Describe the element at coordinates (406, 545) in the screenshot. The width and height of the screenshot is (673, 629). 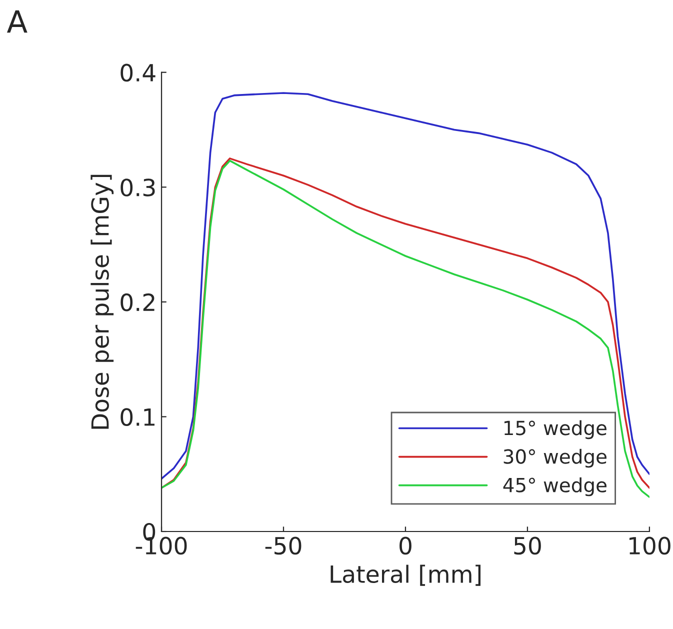
I see `x-tick-label: 0` at that location.